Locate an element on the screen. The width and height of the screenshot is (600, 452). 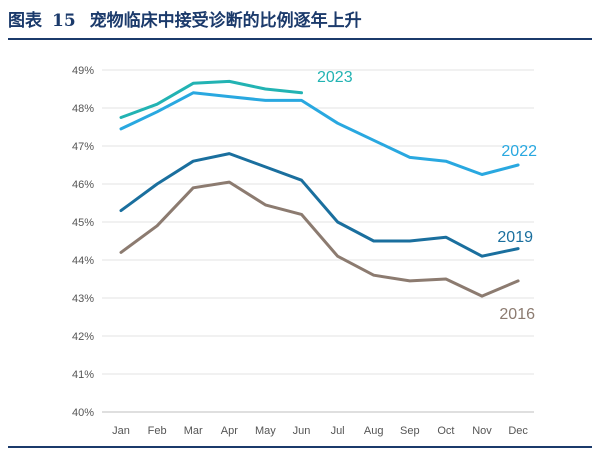
x-tick-label-jun: Jun is located at coordinates (302, 431).